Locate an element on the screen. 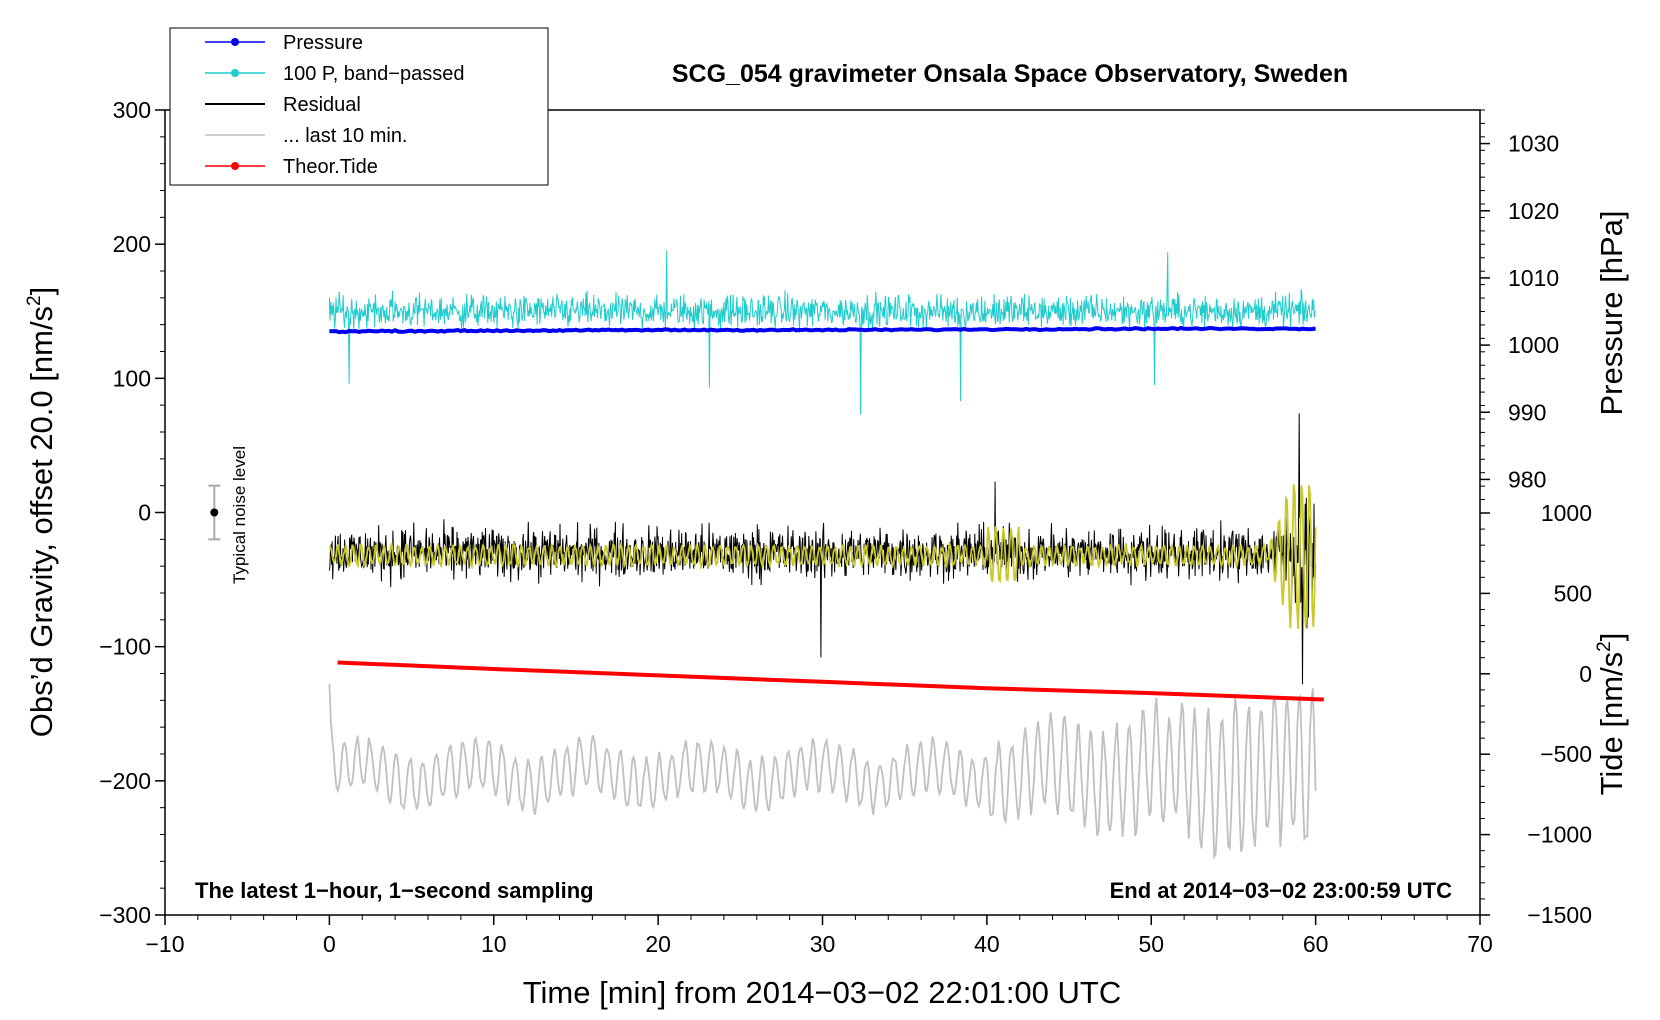  y-tick-label: 200 is located at coordinates (132, 244).